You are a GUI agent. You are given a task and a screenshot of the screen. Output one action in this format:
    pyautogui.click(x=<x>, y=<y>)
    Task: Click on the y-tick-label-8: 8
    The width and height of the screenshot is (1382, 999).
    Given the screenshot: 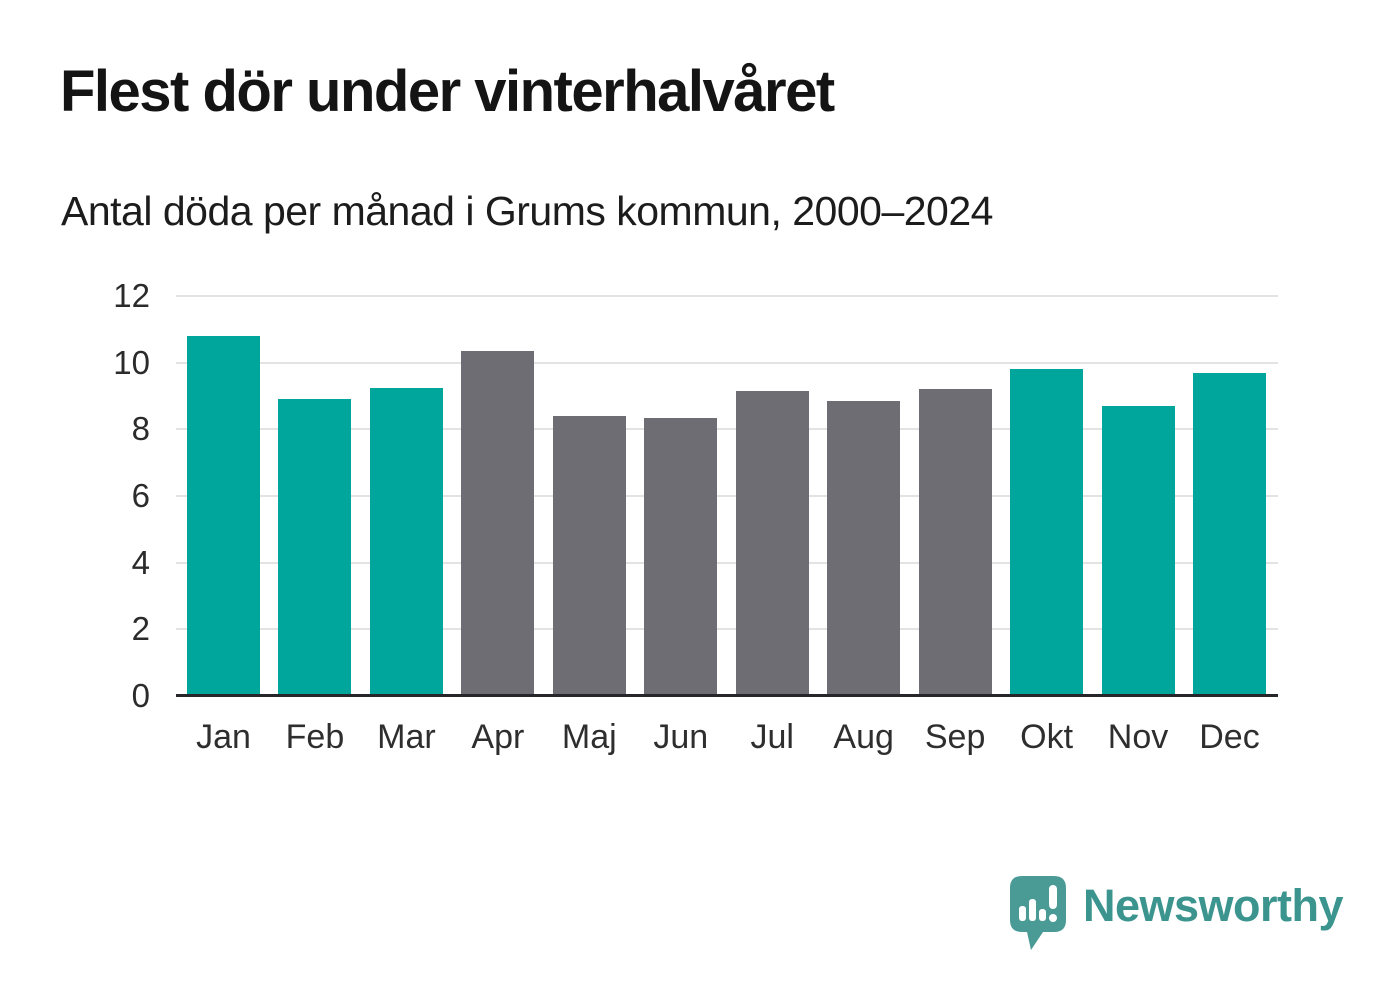 What is the action you would take?
    pyautogui.click(x=140, y=429)
    